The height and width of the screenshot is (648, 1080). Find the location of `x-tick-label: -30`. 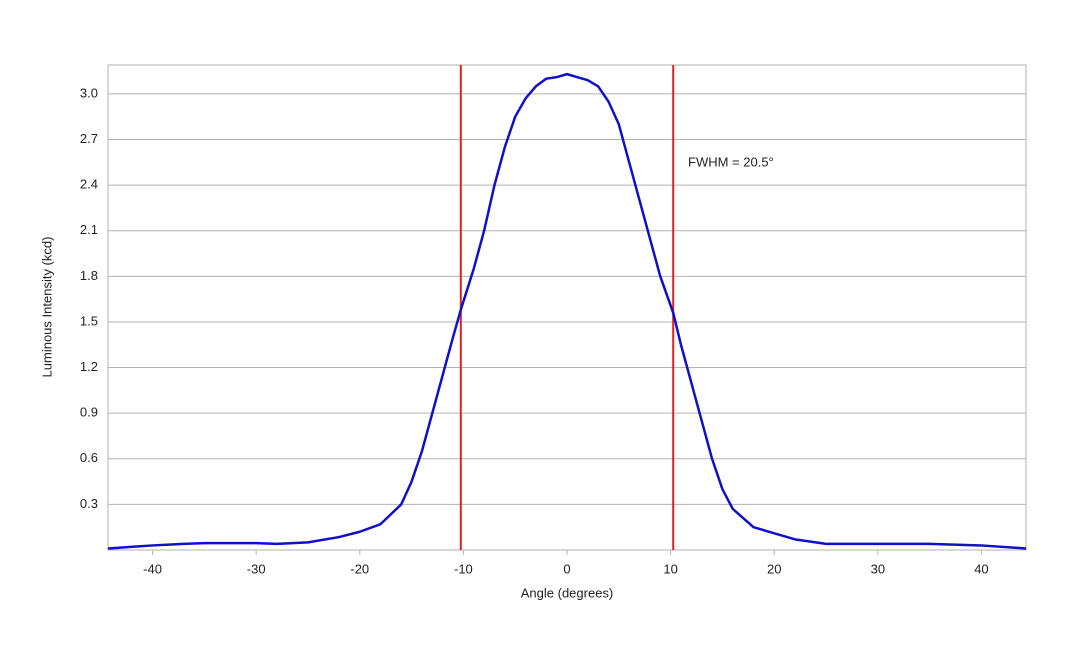

x-tick-label: -30 is located at coordinates (256, 568).